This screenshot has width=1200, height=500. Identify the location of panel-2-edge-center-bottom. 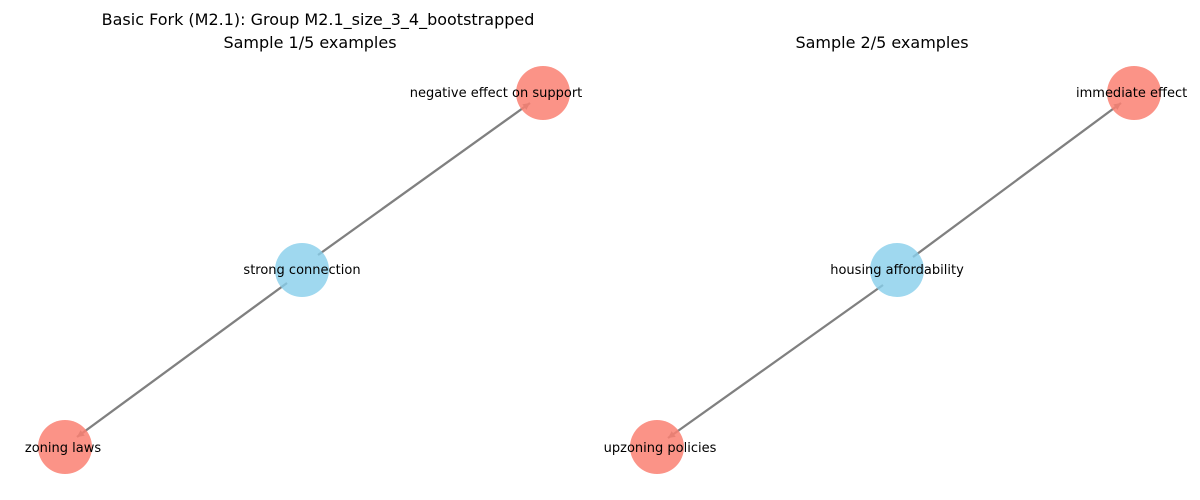
(775, 361).